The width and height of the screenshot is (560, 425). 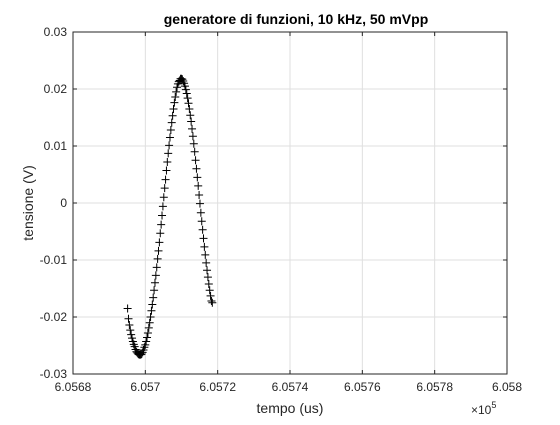 I want to click on x-tick-label: 6.0576, so click(x=362, y=387).